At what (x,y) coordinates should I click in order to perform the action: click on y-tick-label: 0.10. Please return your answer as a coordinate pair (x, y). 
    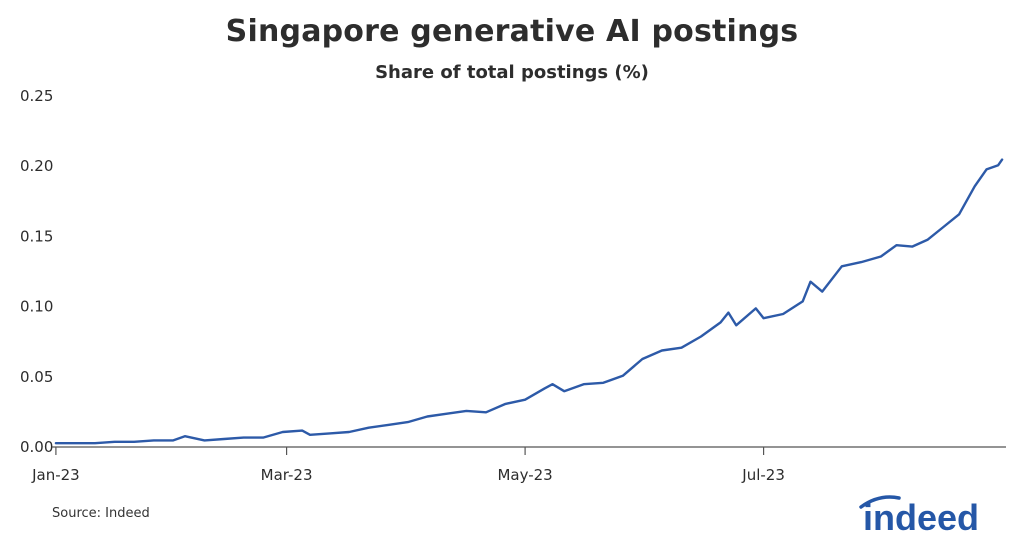
    Looking at the image, I should click on (36, 307).